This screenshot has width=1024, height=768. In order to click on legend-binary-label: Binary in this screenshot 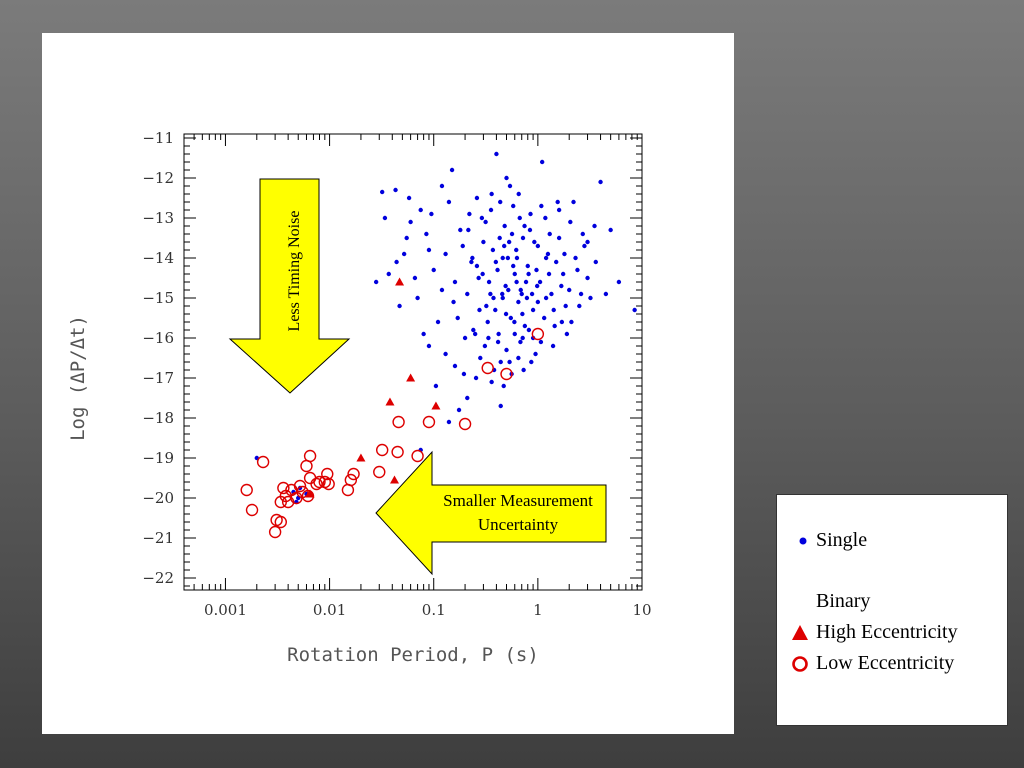, I will do `click(843, 601)`.